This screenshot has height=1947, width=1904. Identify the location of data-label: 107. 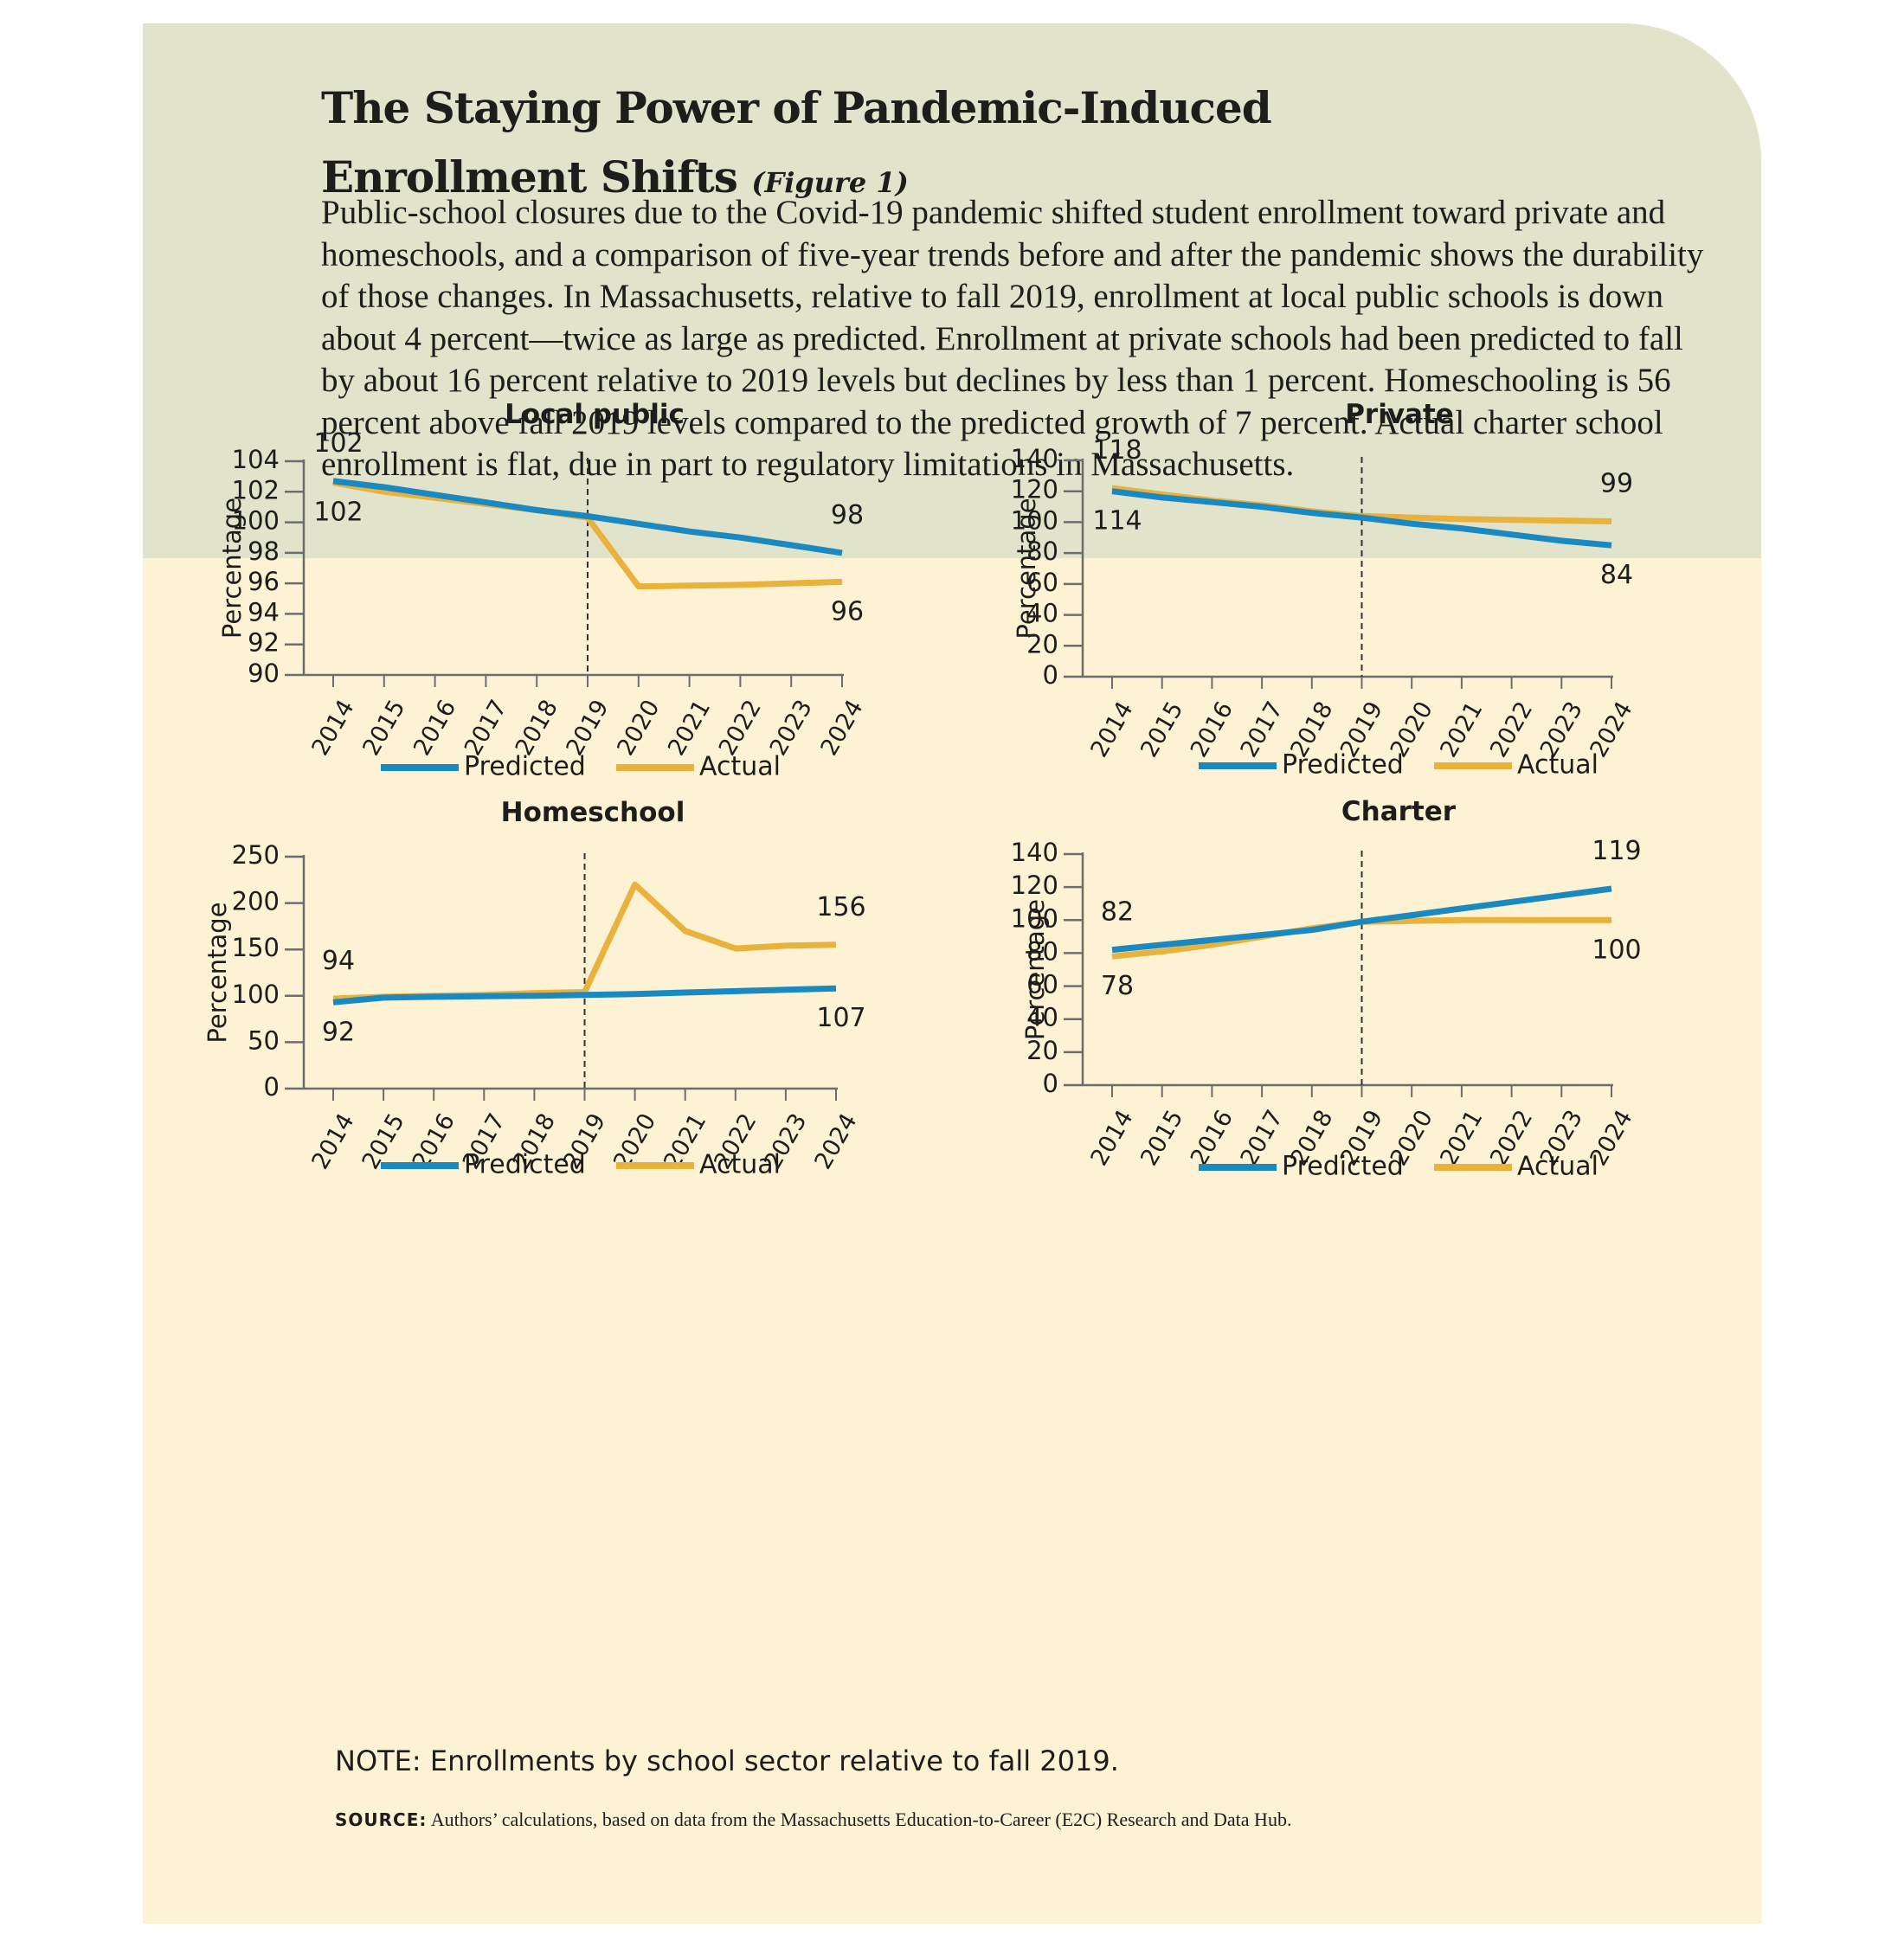
(840, 1018).